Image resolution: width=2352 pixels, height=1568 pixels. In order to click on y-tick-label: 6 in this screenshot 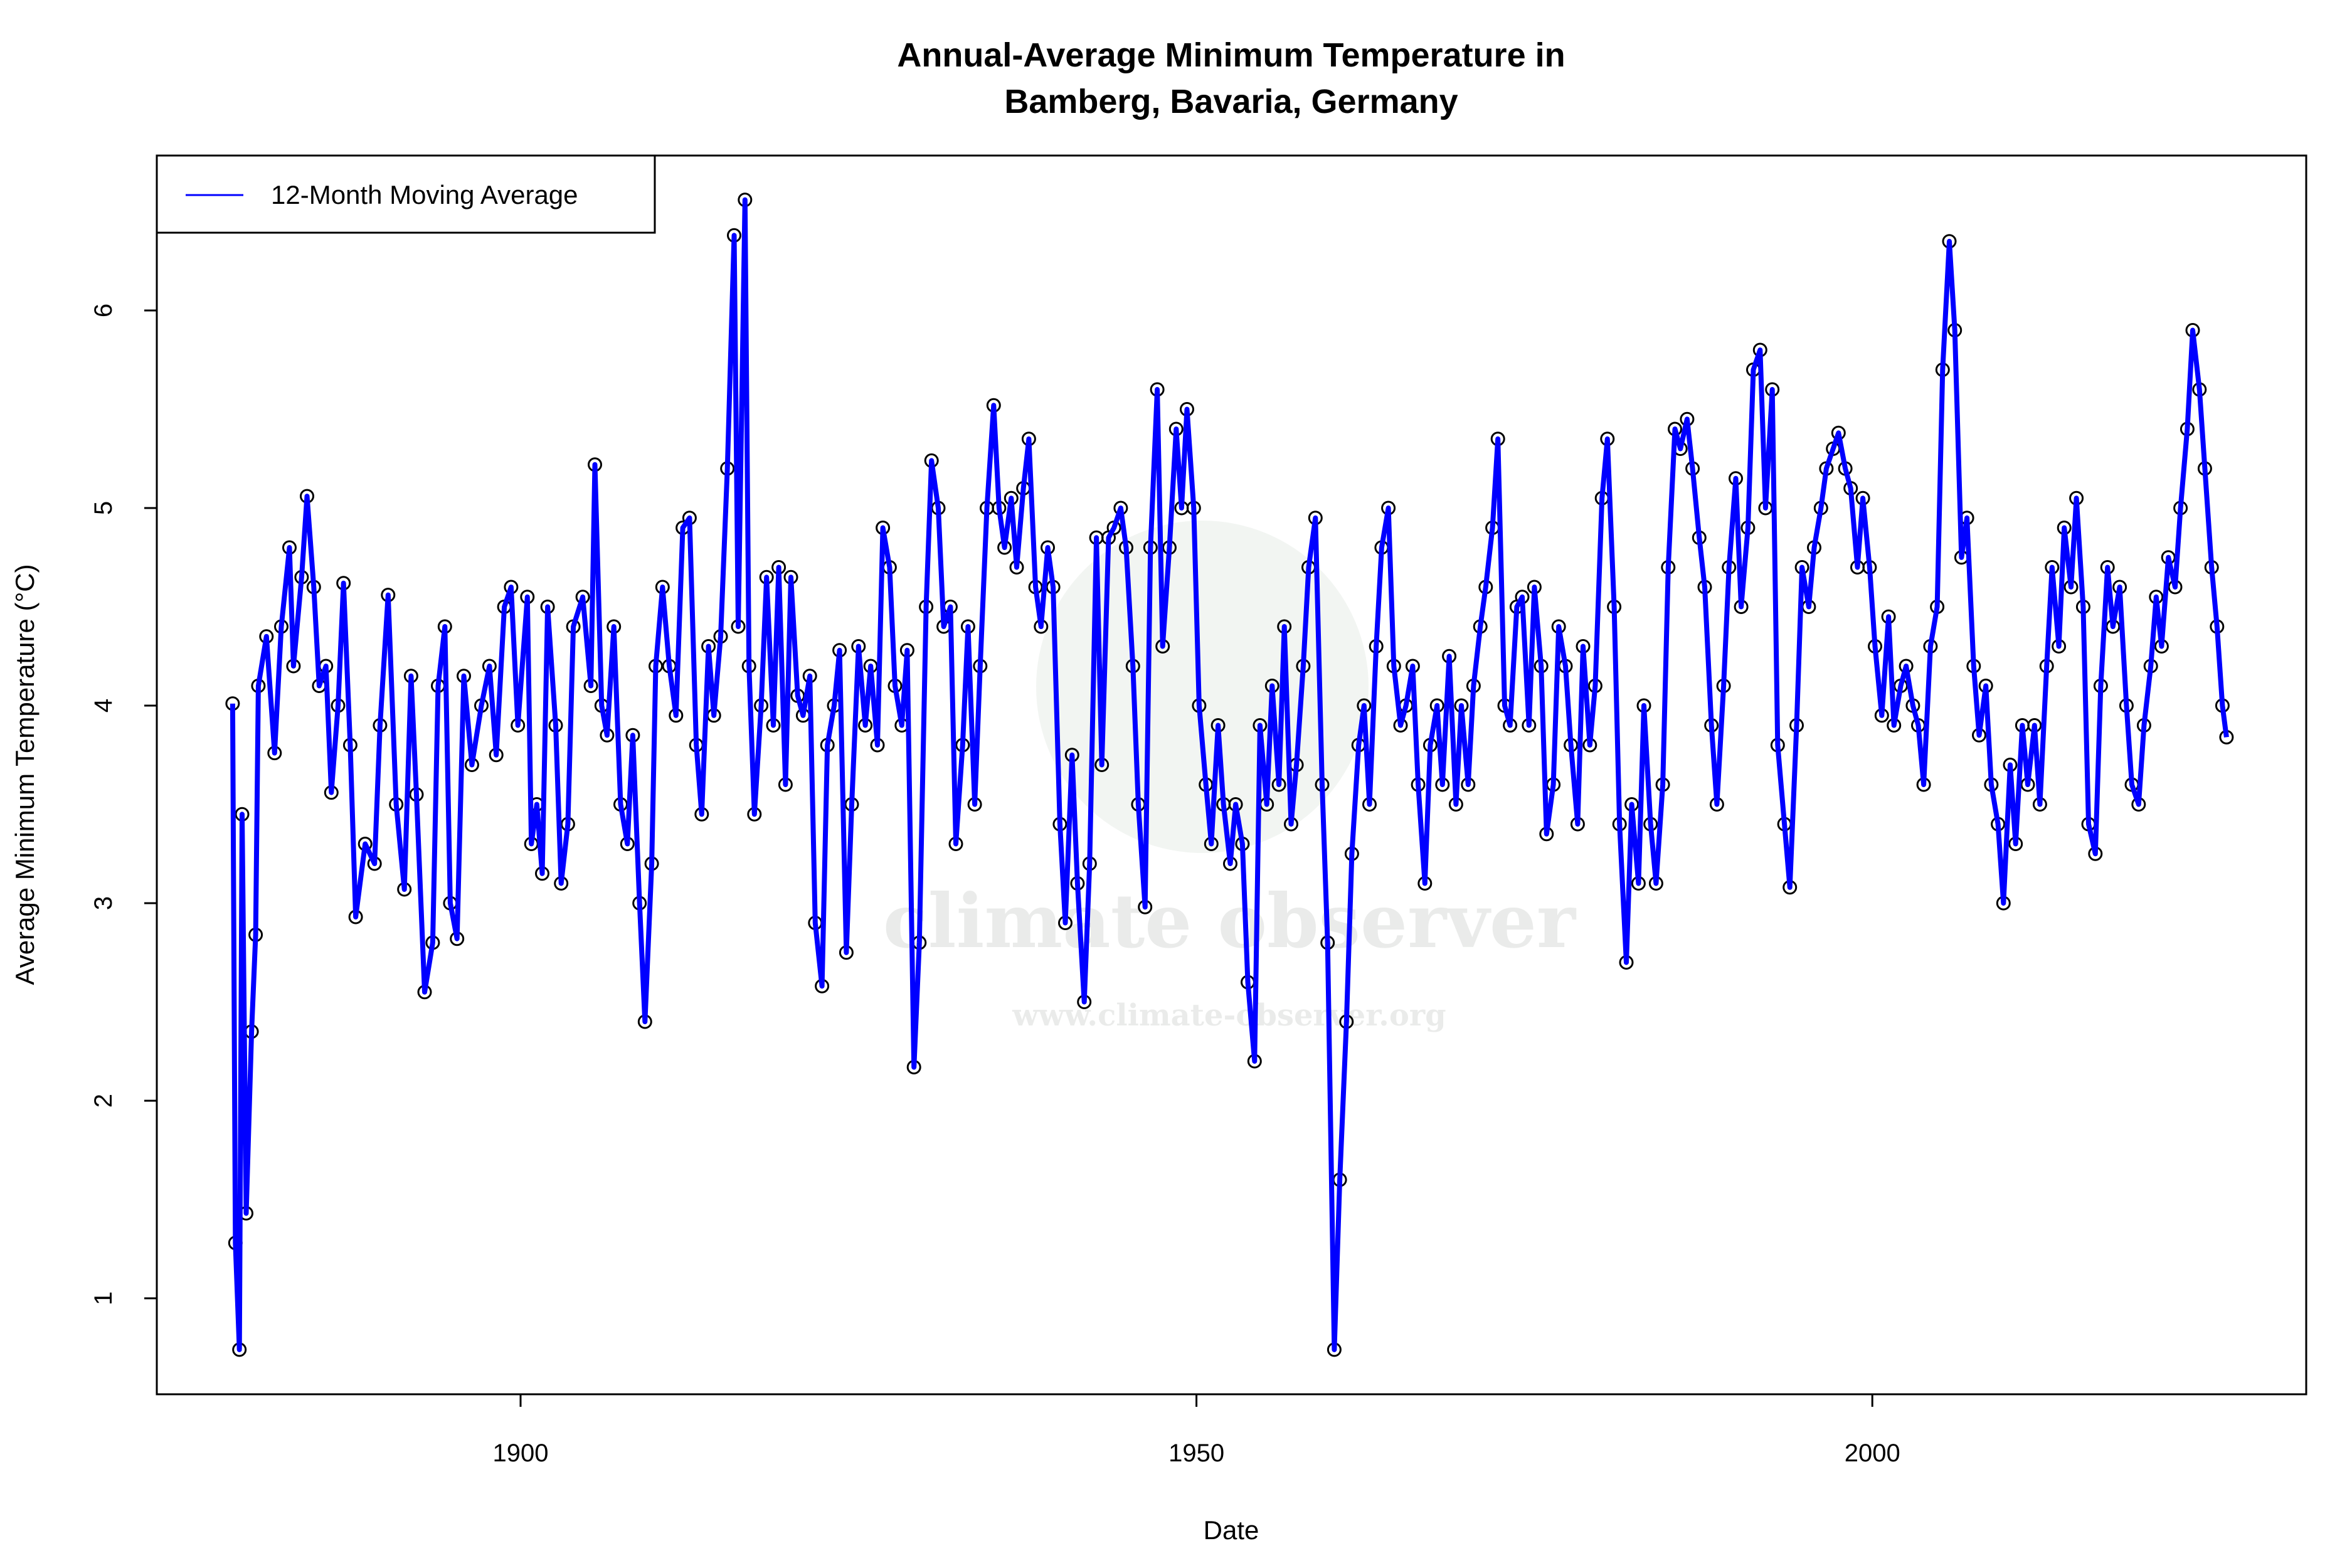, I will do `click(103, 310)`.